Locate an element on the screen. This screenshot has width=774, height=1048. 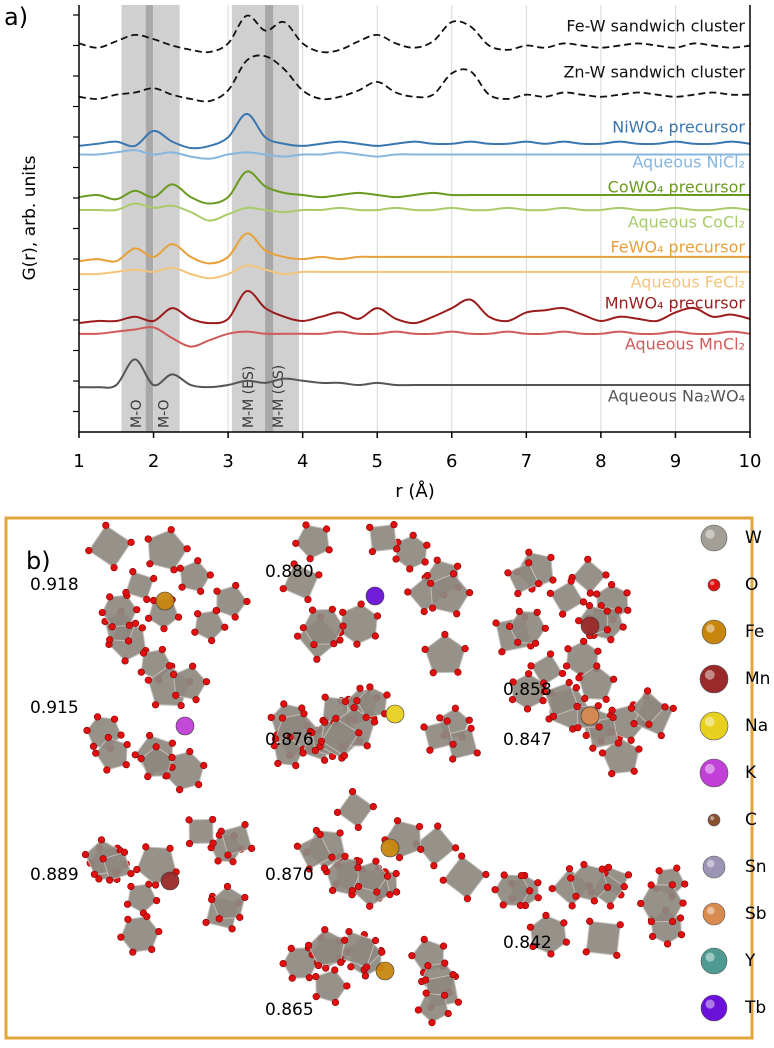
similarity-score: 0.918 is located at coordinates (54, 585).